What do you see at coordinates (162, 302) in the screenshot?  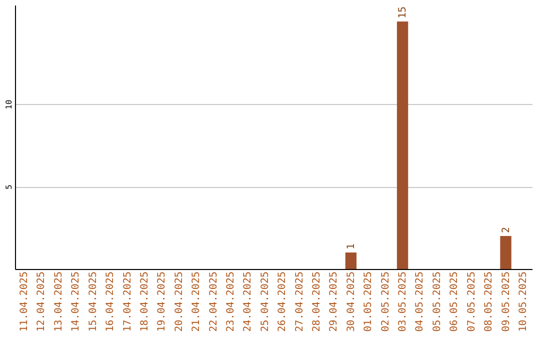 I see `x-tick-label: 19.04.2025` at bounding box center [162, 302].